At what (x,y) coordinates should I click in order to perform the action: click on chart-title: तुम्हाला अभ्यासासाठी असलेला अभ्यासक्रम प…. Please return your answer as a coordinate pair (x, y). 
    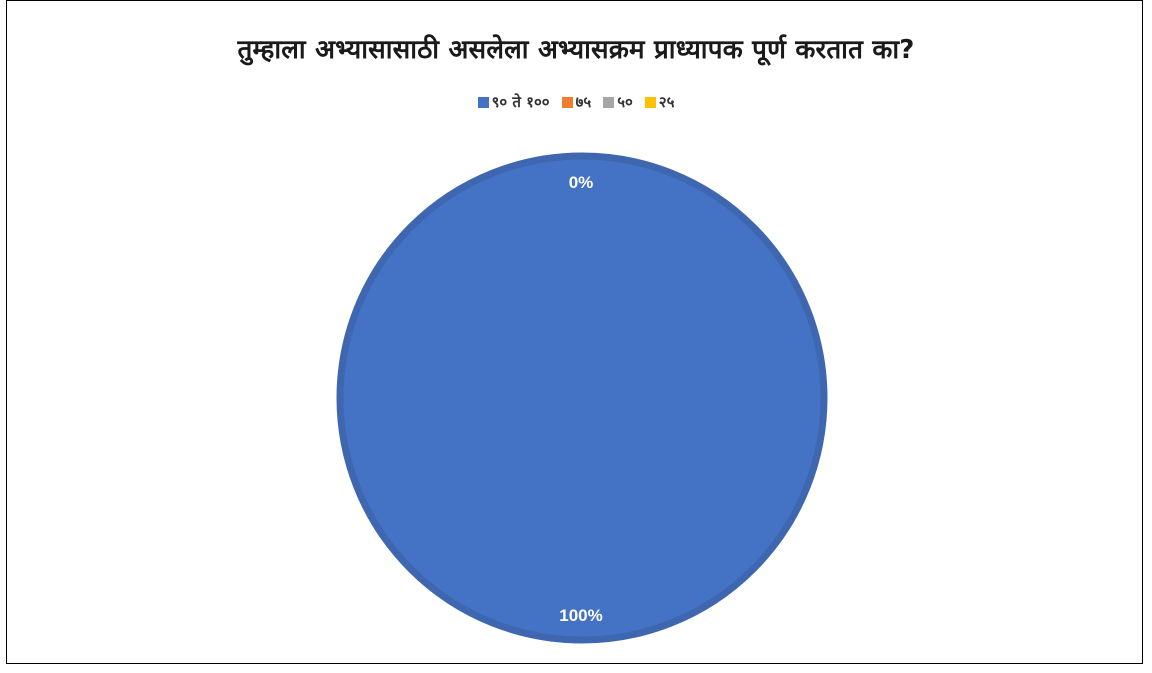
    Looking at the image, I should click on (576, 50).